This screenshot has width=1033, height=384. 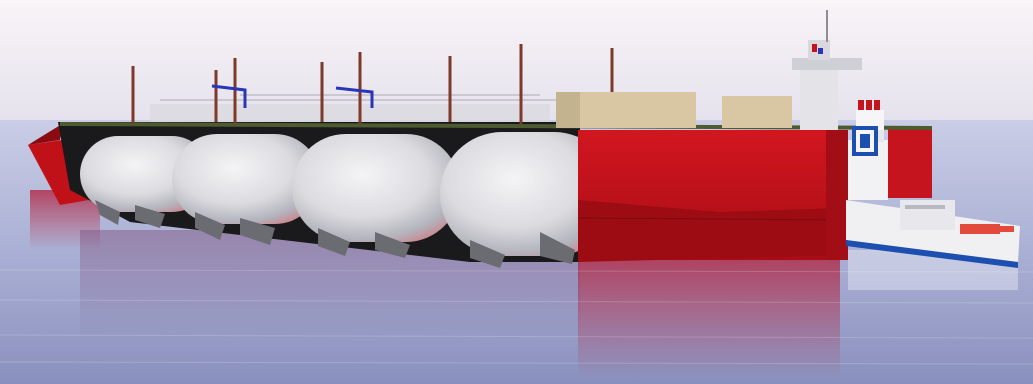 What do you see at coordinates (712, 196) in the screenshot?
I see `hull-stern` at bounding box center [712, 196].